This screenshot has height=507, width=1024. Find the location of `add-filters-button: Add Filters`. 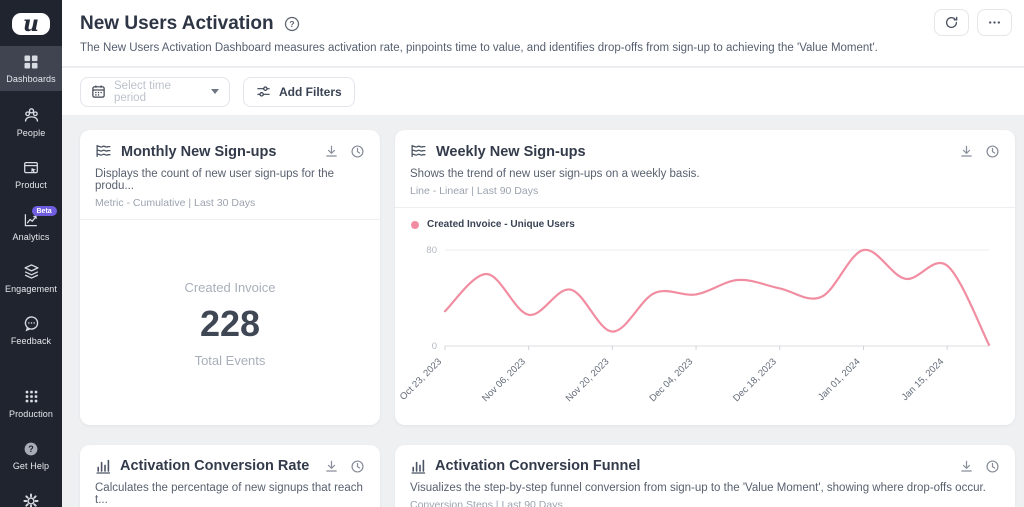

add-filters-button: Add Filters is located at coordinates (299, 91).